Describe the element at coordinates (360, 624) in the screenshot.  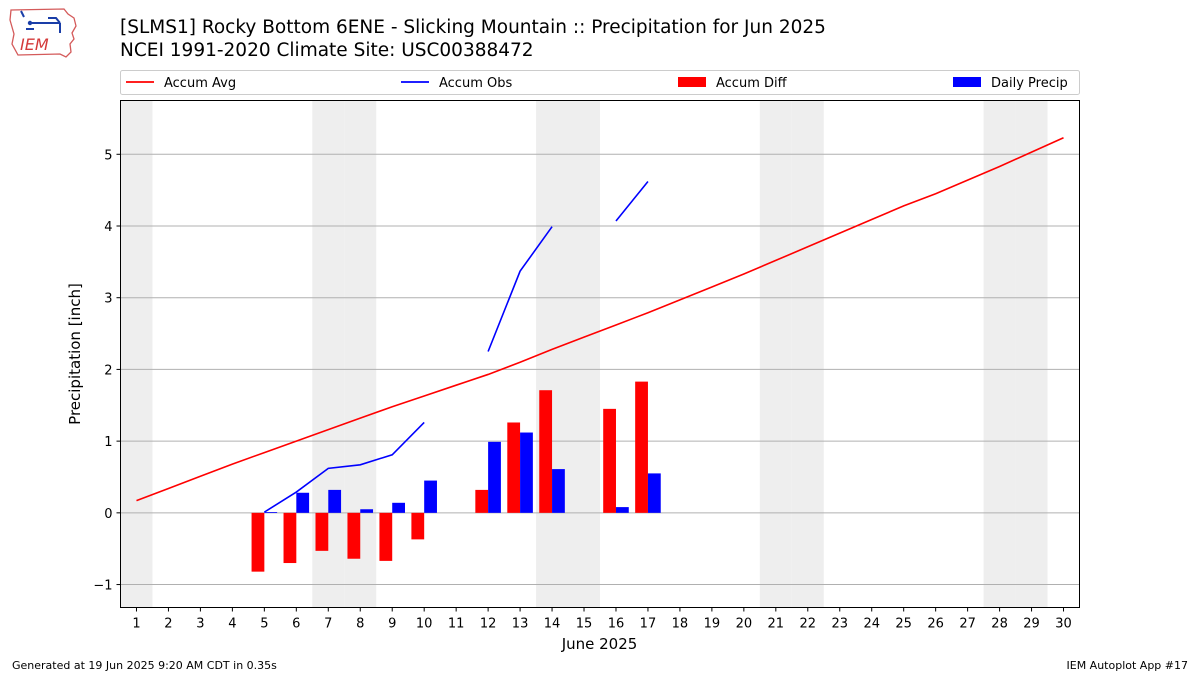
I see `x-tick-label: 8` at that location.